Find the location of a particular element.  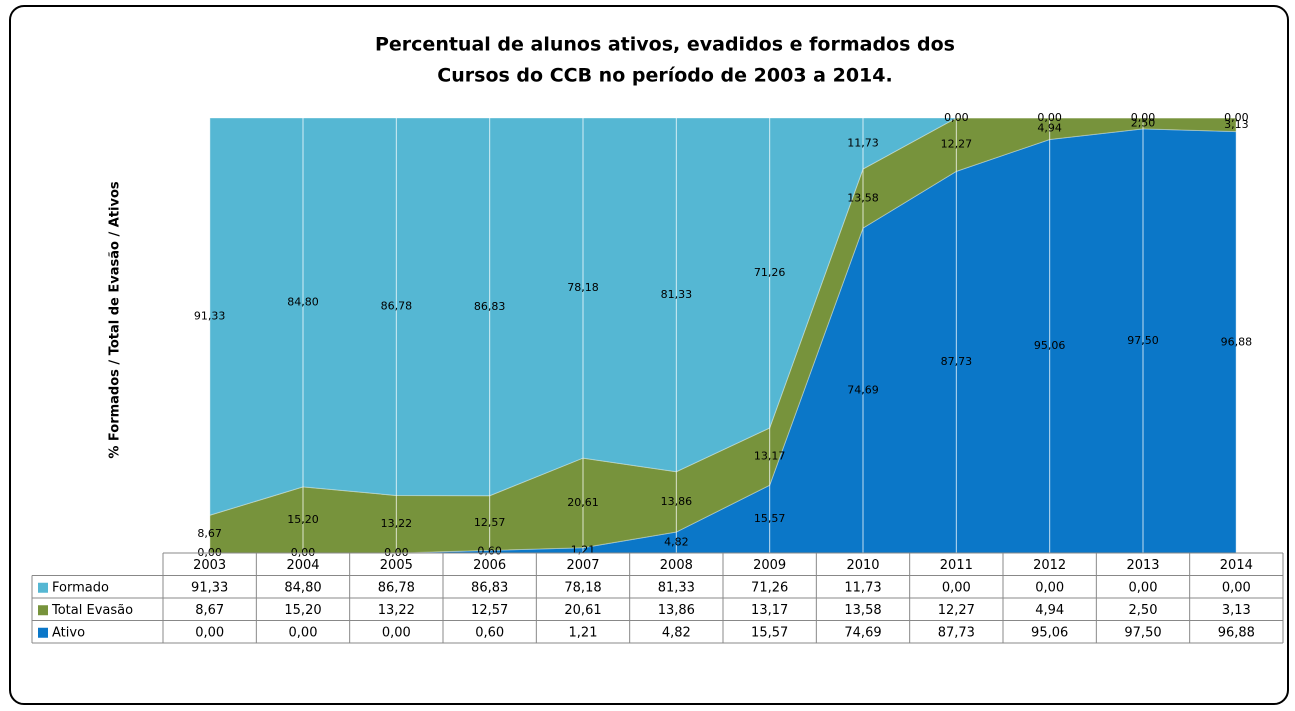

x-tick-label: 2012 is located at coordinates (1049, 565).